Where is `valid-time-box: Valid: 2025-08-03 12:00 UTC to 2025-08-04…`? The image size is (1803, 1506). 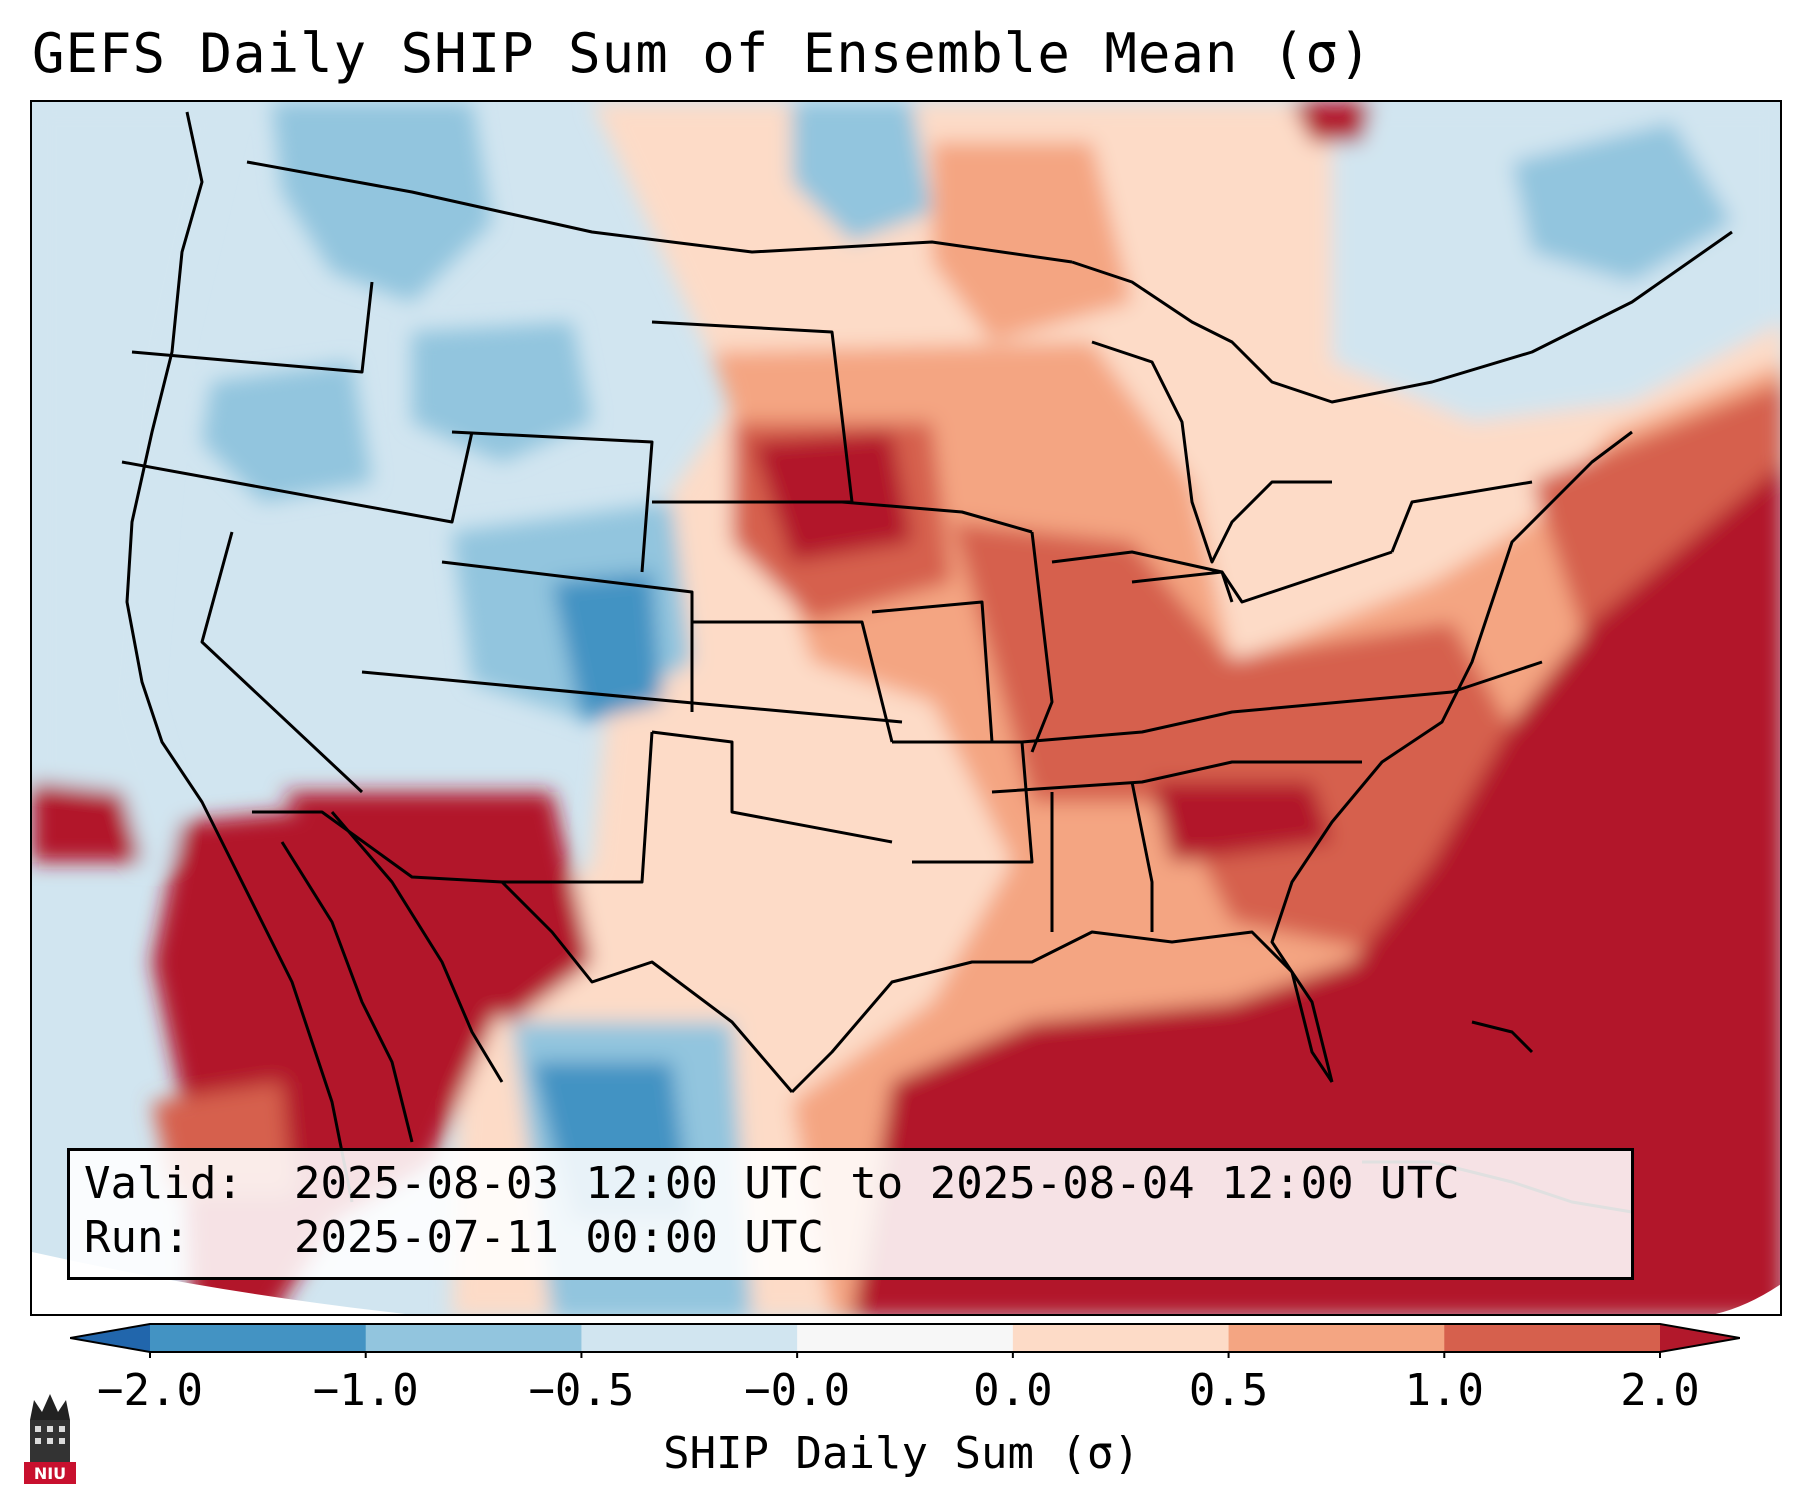
valid-time-box: Valid: 2025-08-03 12:00 UTC to 2025-08-04… is located at coordinates (850, 1214).